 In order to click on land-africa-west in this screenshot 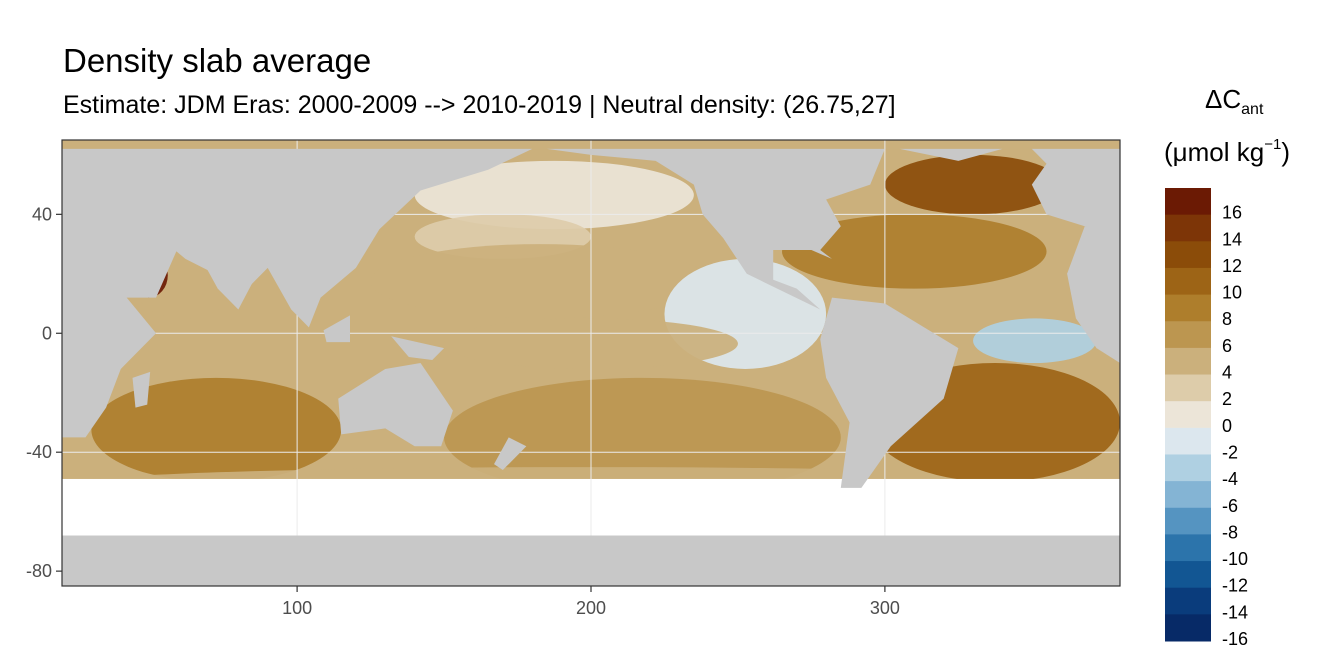, I will do `click(1093, 294)`.